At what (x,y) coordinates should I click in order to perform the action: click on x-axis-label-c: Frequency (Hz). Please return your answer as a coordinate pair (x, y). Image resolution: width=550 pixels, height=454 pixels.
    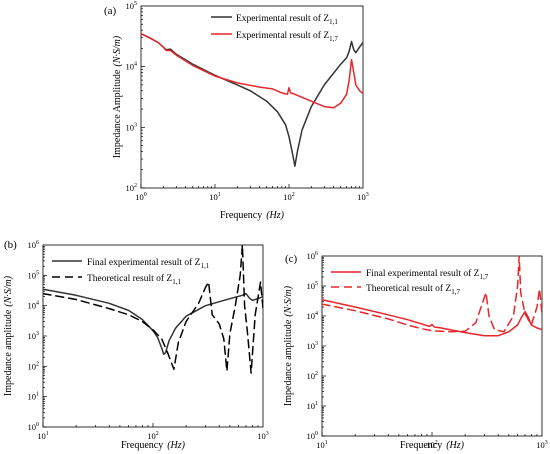
    Looking at the image, I should click on (432, 445).